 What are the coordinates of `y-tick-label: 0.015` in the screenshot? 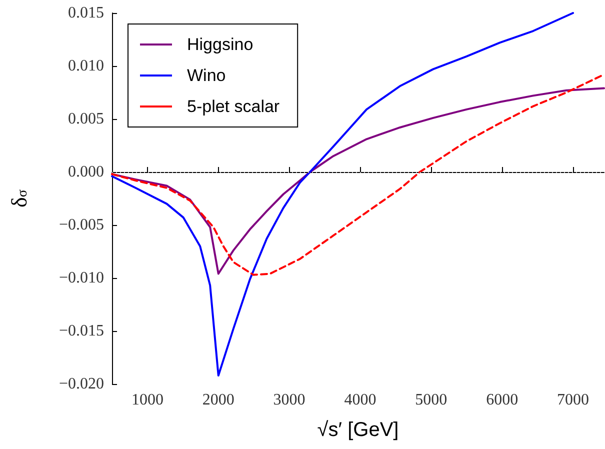 It's located at (86, 13).